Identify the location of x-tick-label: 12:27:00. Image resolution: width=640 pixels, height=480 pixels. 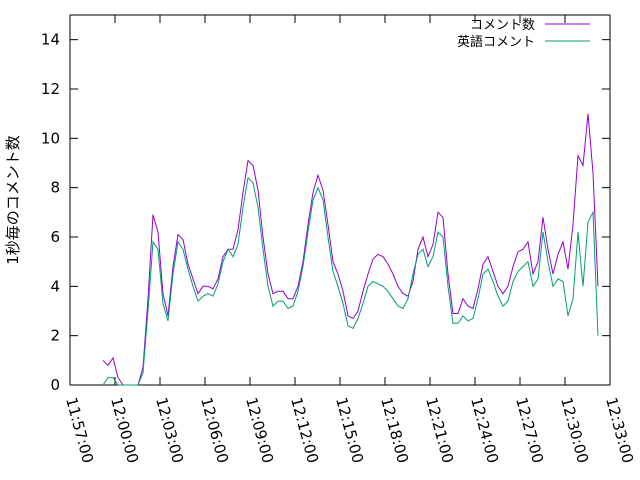
(529, 430).